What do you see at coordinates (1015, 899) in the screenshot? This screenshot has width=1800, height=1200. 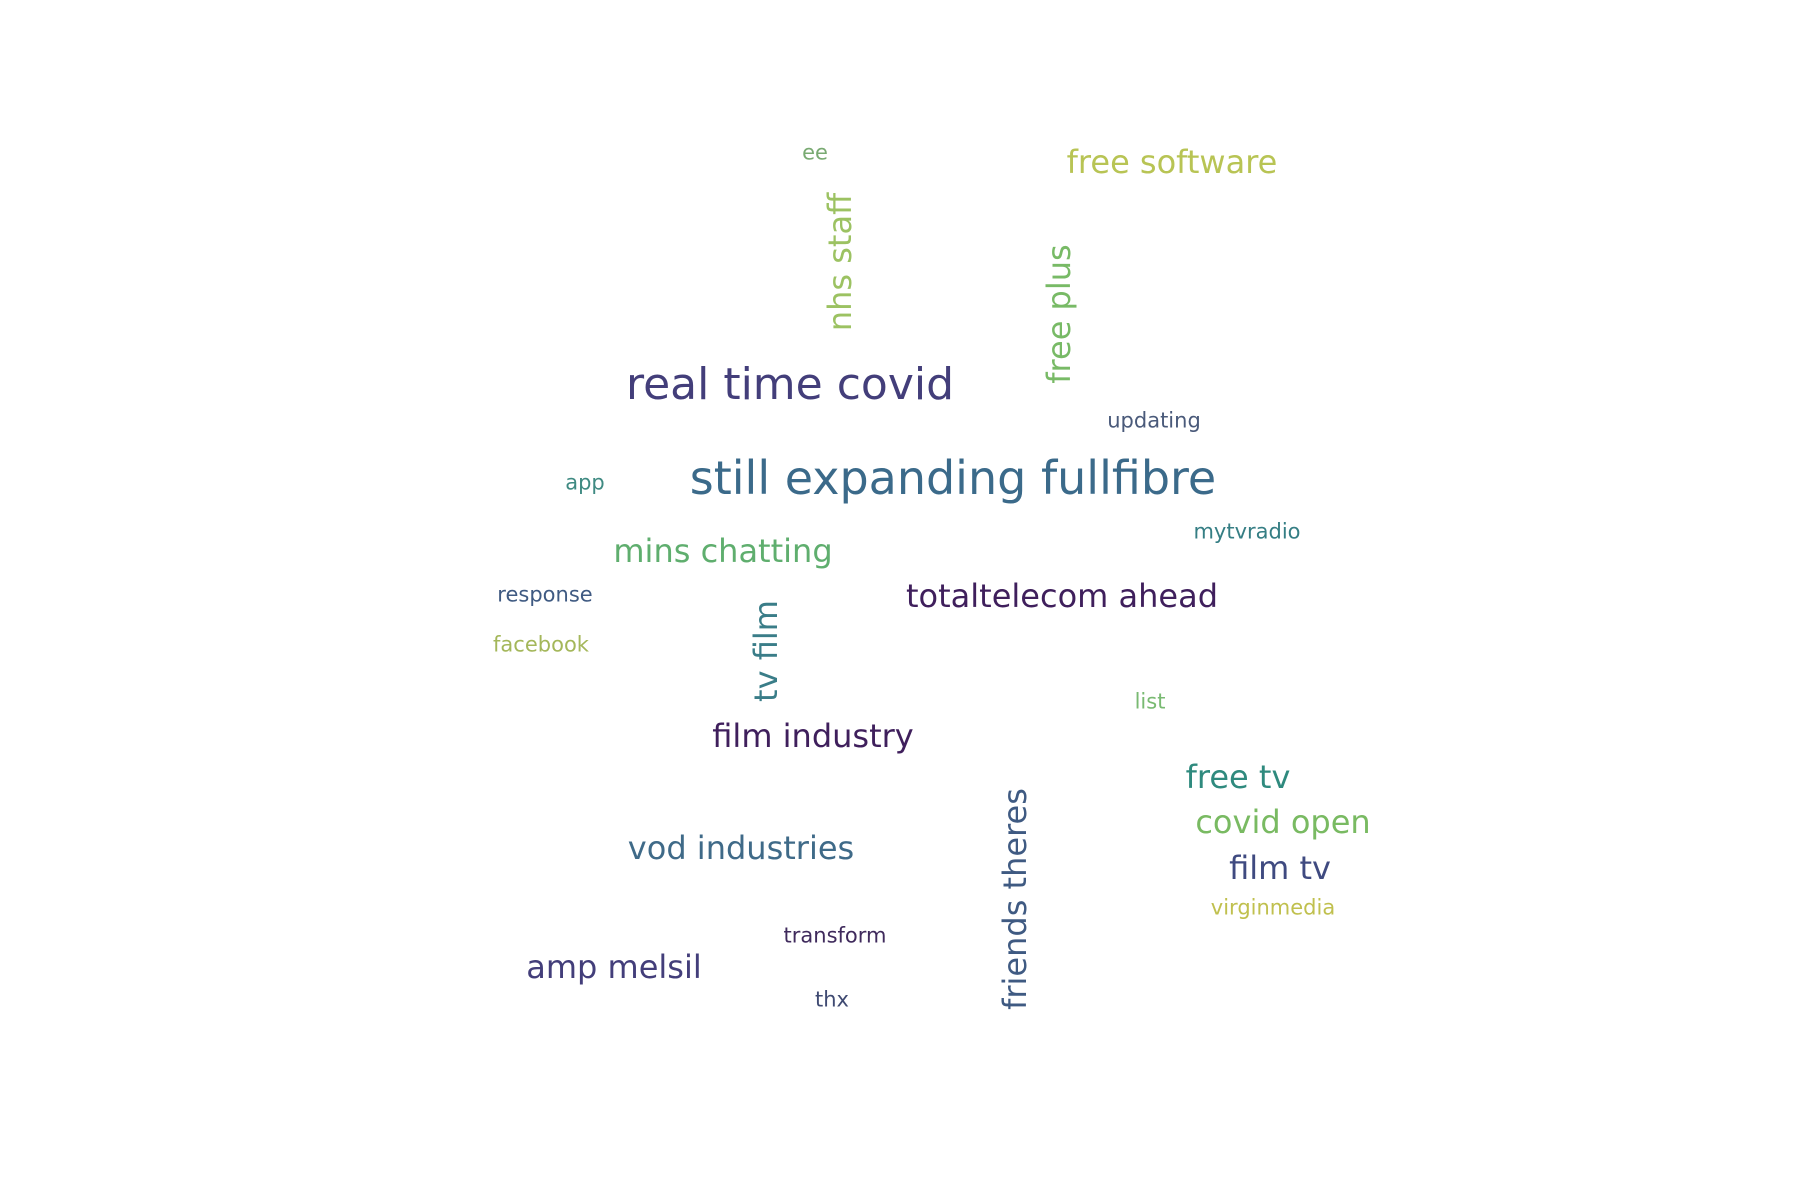 I see `word-cloud-word: friends theres` at bounding box center [1015, 899].